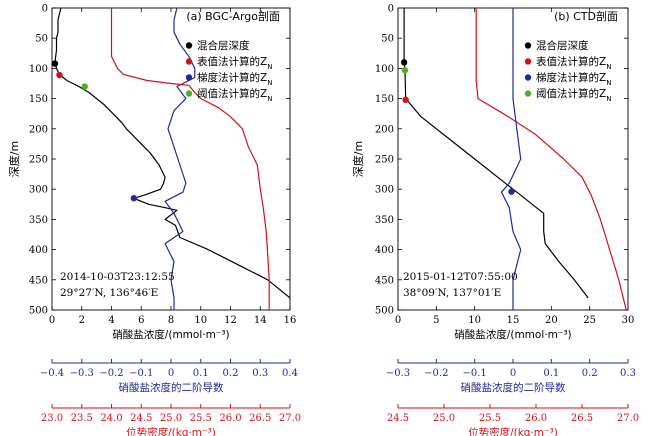  I want to click on x-tick-label: 30, so click(628, 320).